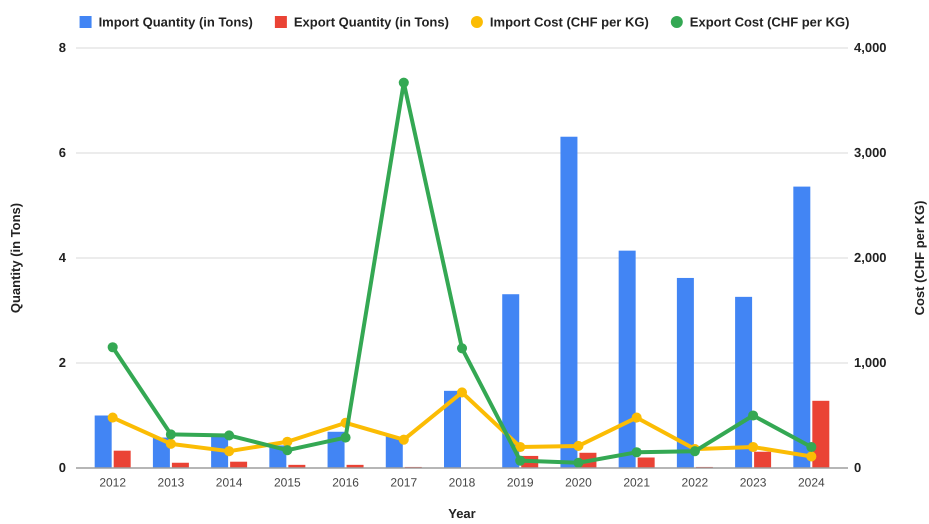 The width and height of the screenshot is (929, 524). Describe the element at coordinates (919, 258) in the screenshot. I see `y2-axis-title: Cost (CHF per KG)` at that location.